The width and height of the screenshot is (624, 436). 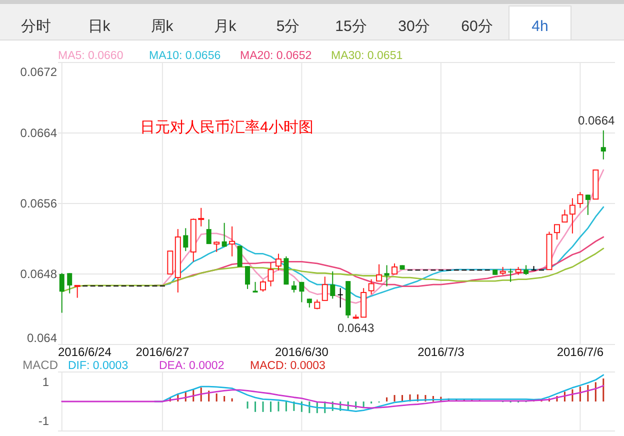 What do you see at coordinates (580, 352) in the screenshot?
I see `x-tick-label: 2016/7/6` at bounding box center [580, 352].